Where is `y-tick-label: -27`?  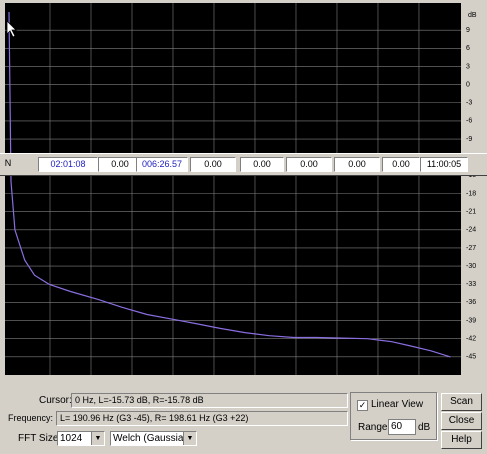 y-tick-label: -27 is located at coordinates (471, 248).